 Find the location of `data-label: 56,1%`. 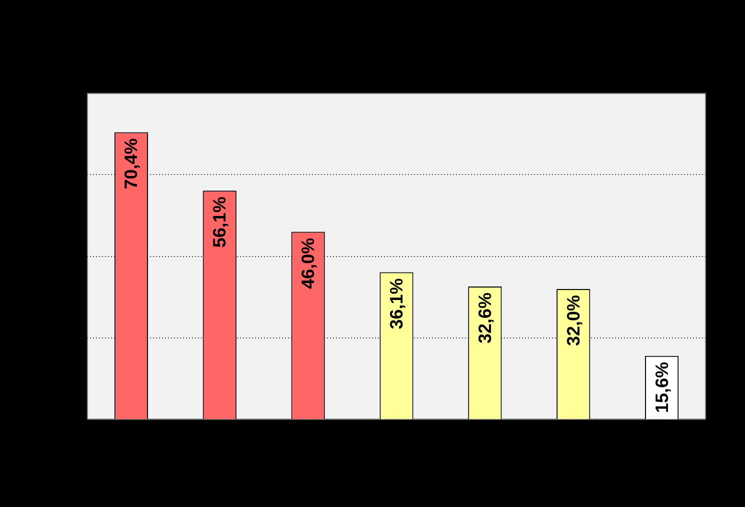

data-label: 56,1% is located at coordinates (220, 222).